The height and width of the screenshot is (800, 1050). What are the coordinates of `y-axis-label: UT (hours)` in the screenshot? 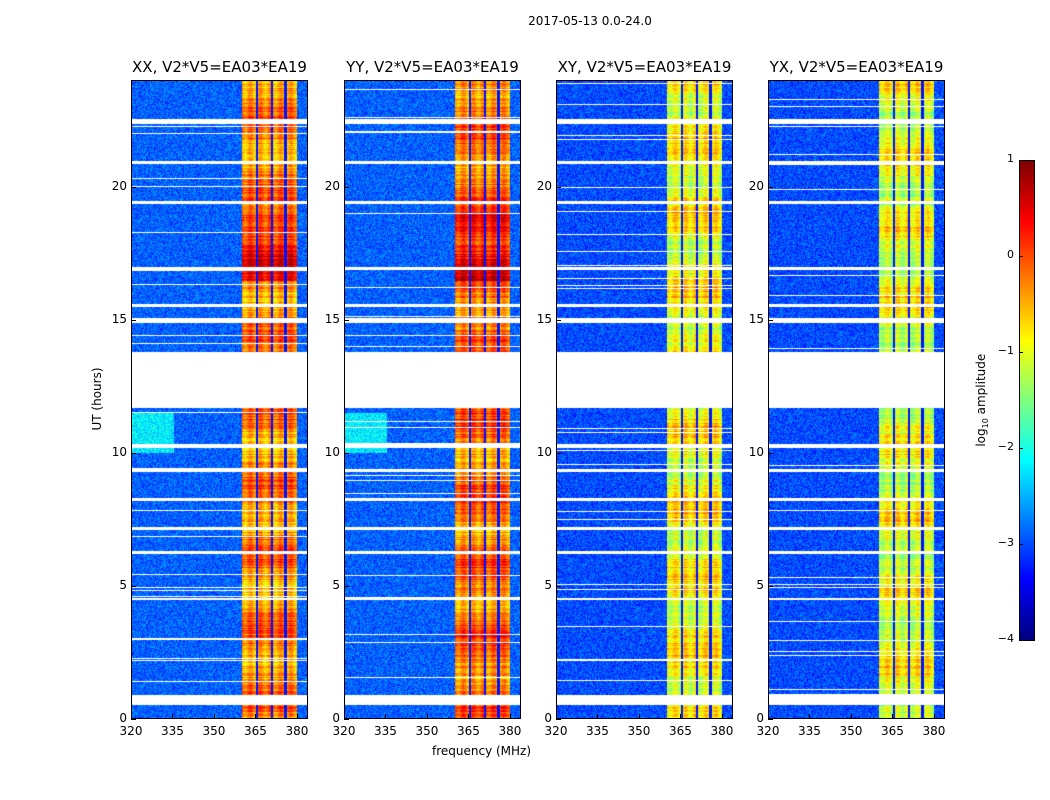 It's located at (97, 399).